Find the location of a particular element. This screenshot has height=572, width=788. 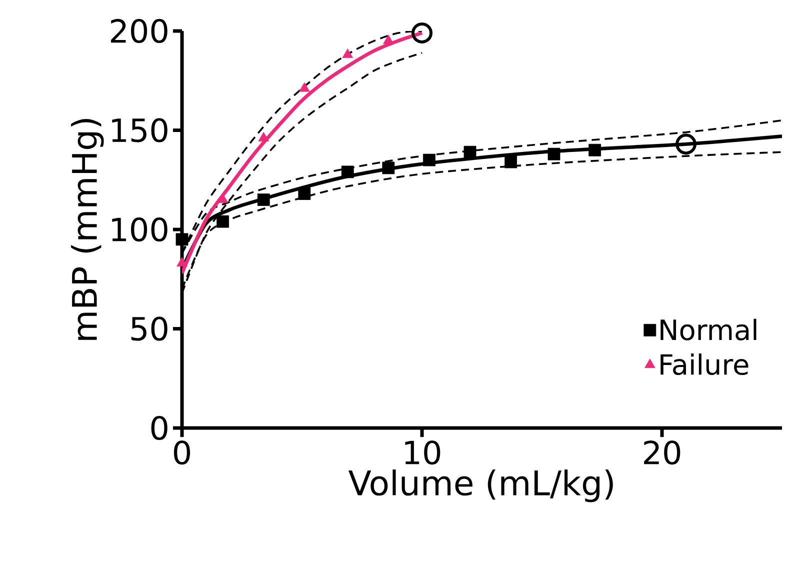

x-tick-label: 0 is located at coordinates (182, 452).